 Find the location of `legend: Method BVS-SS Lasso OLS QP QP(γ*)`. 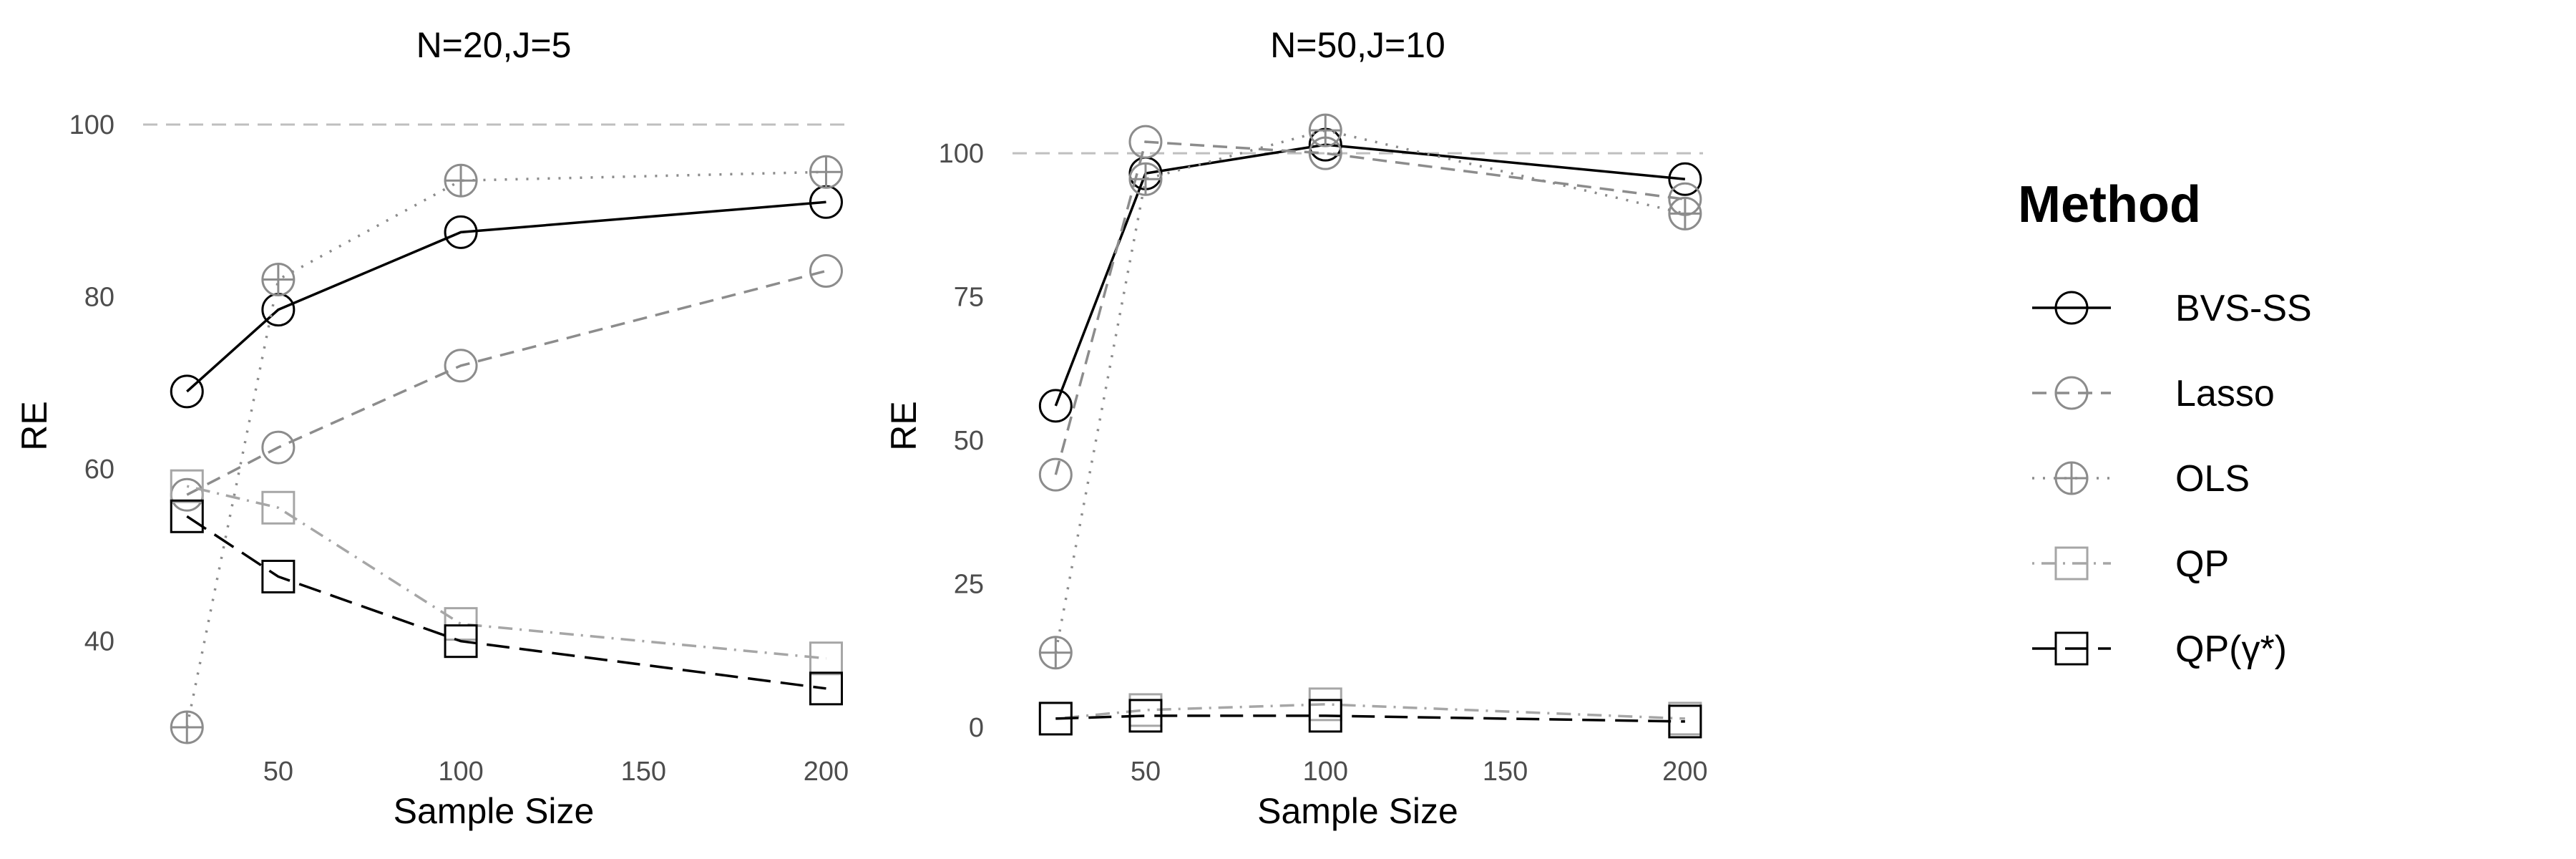

legend: Method BVS-SS Lasso OLS QP QP(γ*) is located at coordinates (2165, 423).